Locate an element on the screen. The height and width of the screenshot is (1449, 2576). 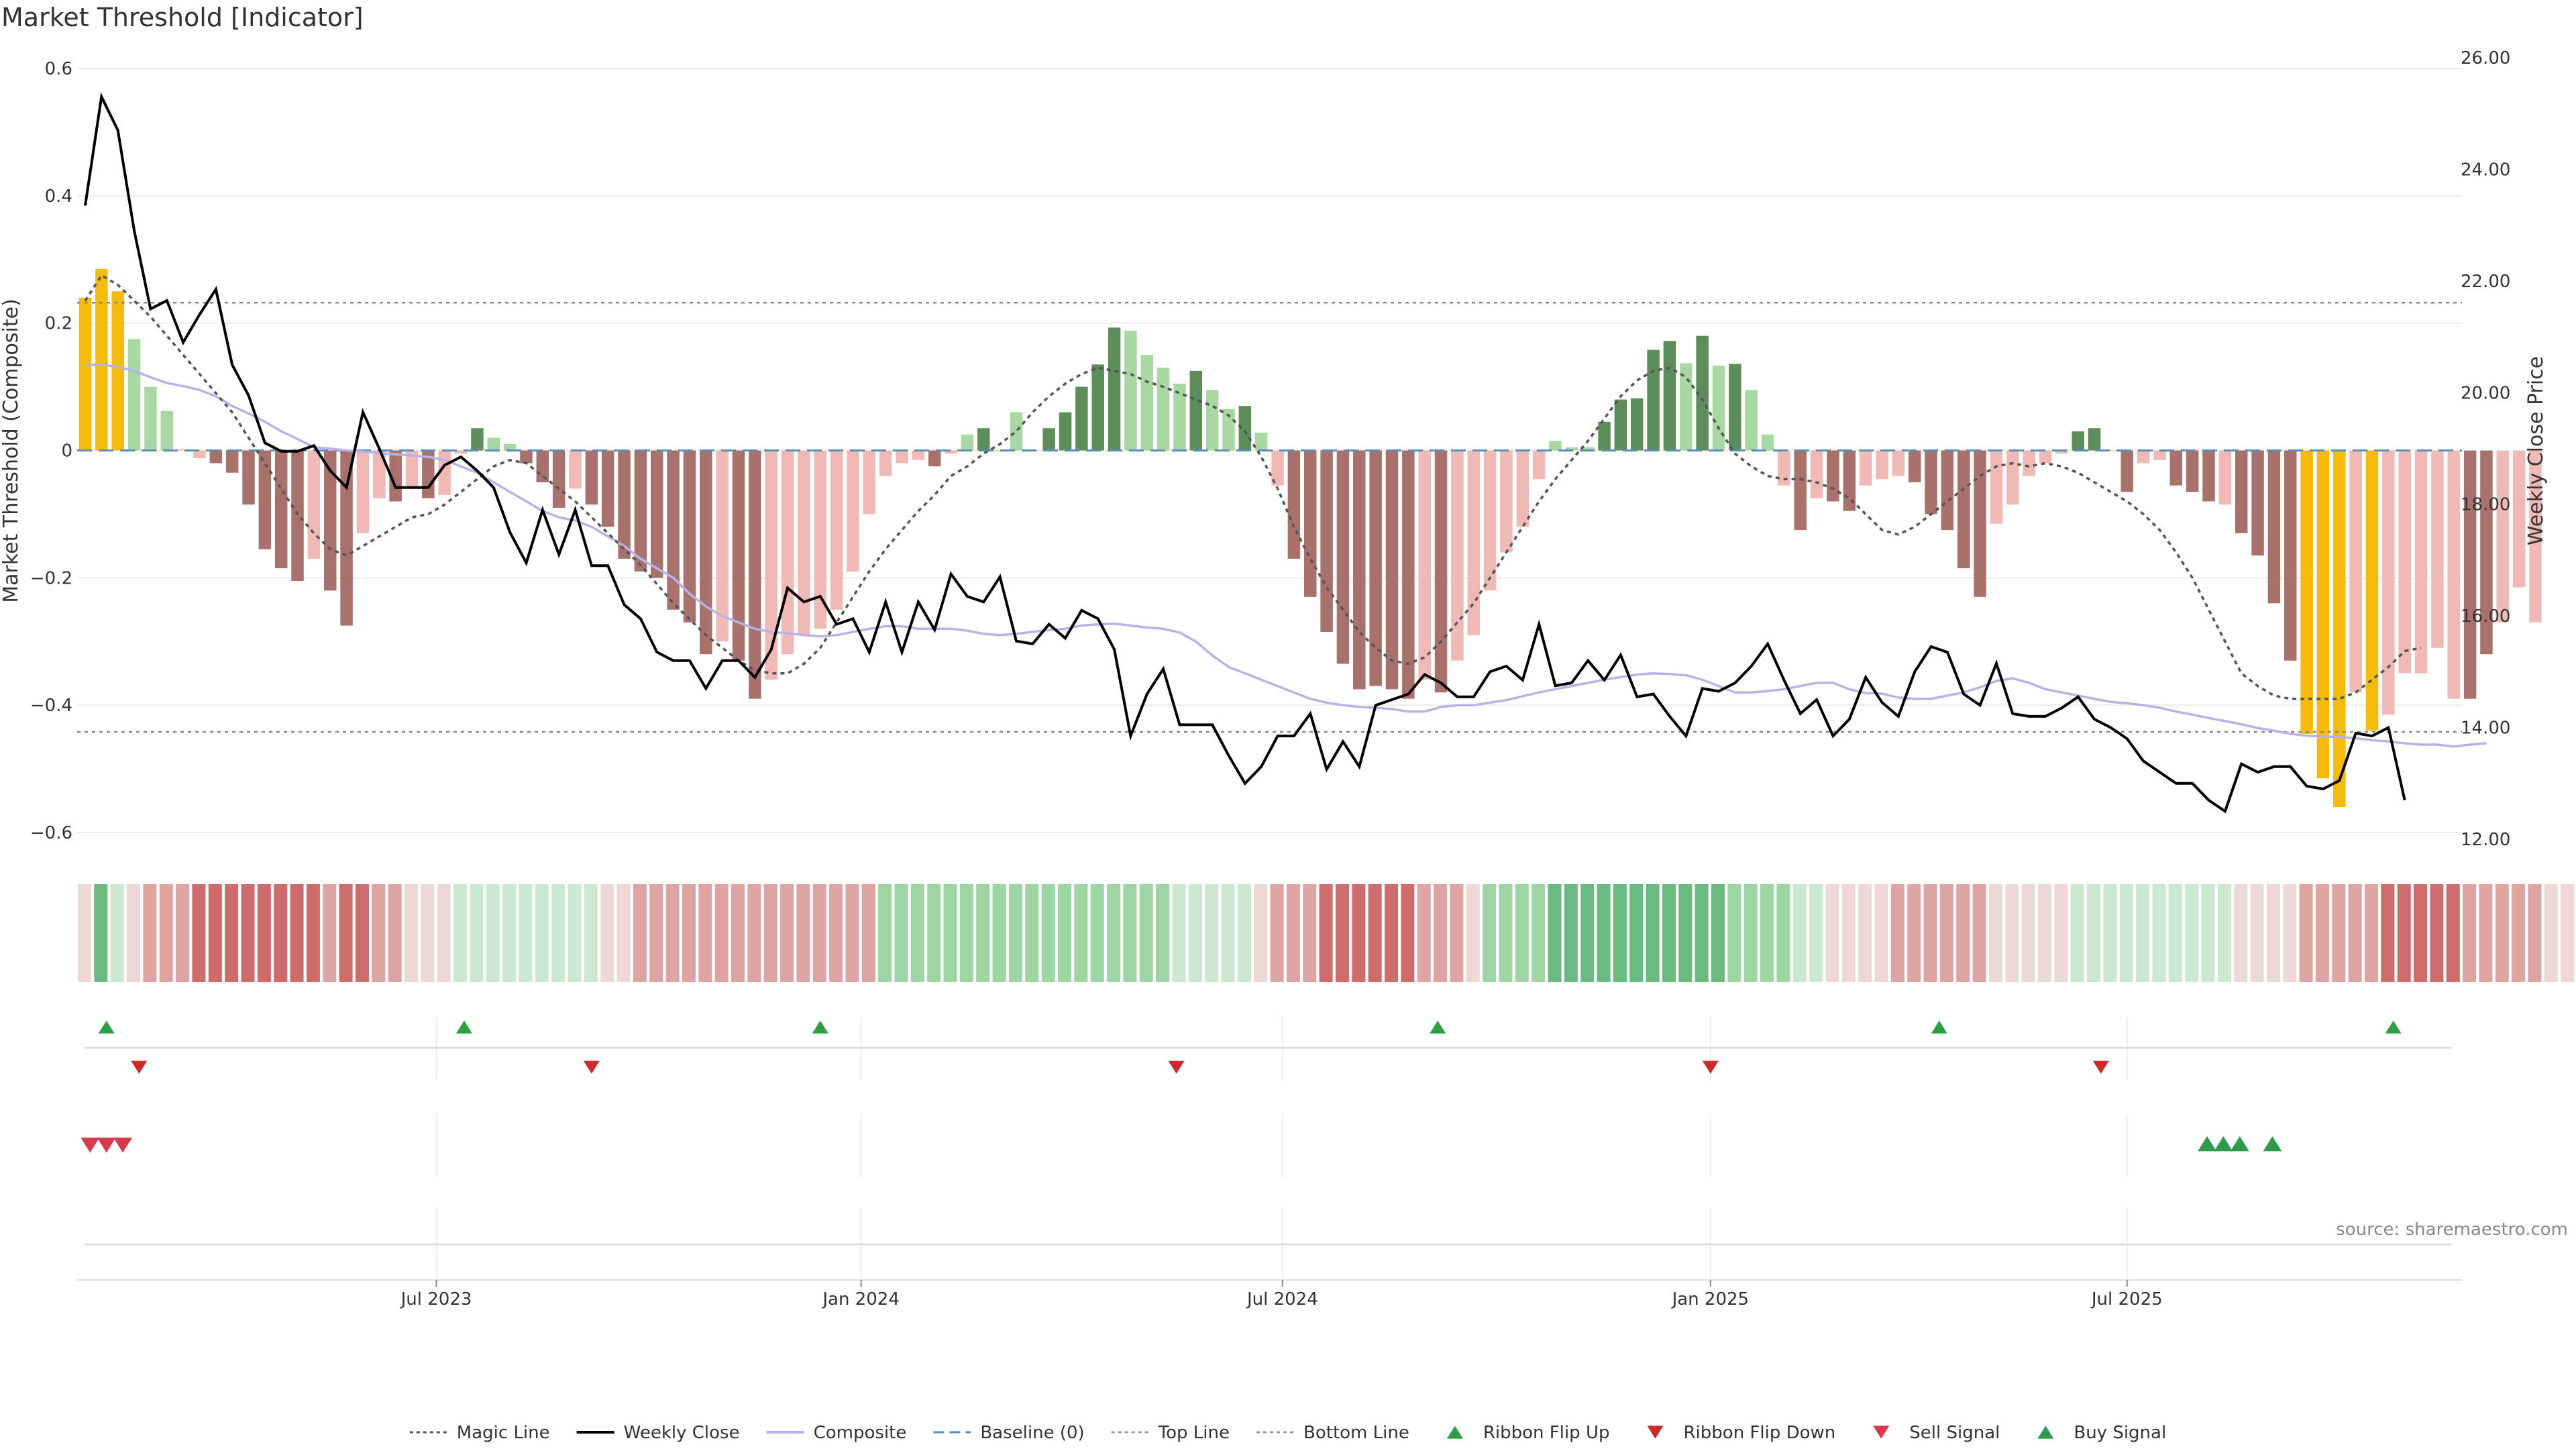
legend-swatch is located at coordinates (1881, 1432).